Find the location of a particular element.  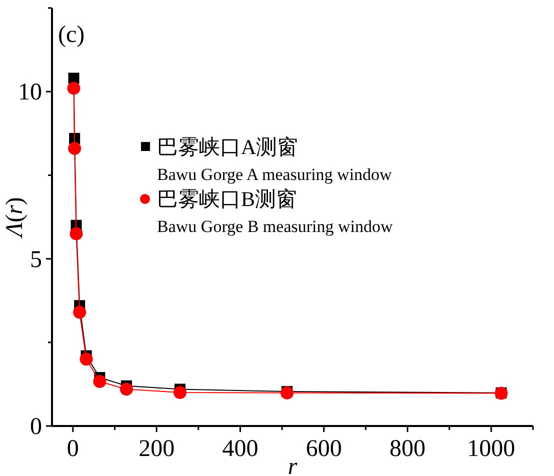

x-tick-label: 600 is located at coordinates (324, 449).